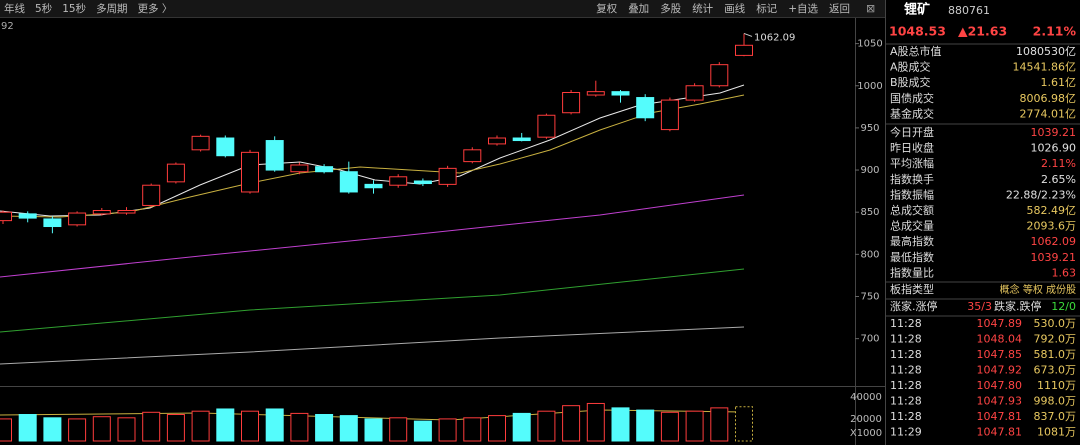 This screenshot has width=1080, height=445. Describe the element at coordinates (1055, 416) in the screenshot. I see `trade-volume: 837.0万` at that location.